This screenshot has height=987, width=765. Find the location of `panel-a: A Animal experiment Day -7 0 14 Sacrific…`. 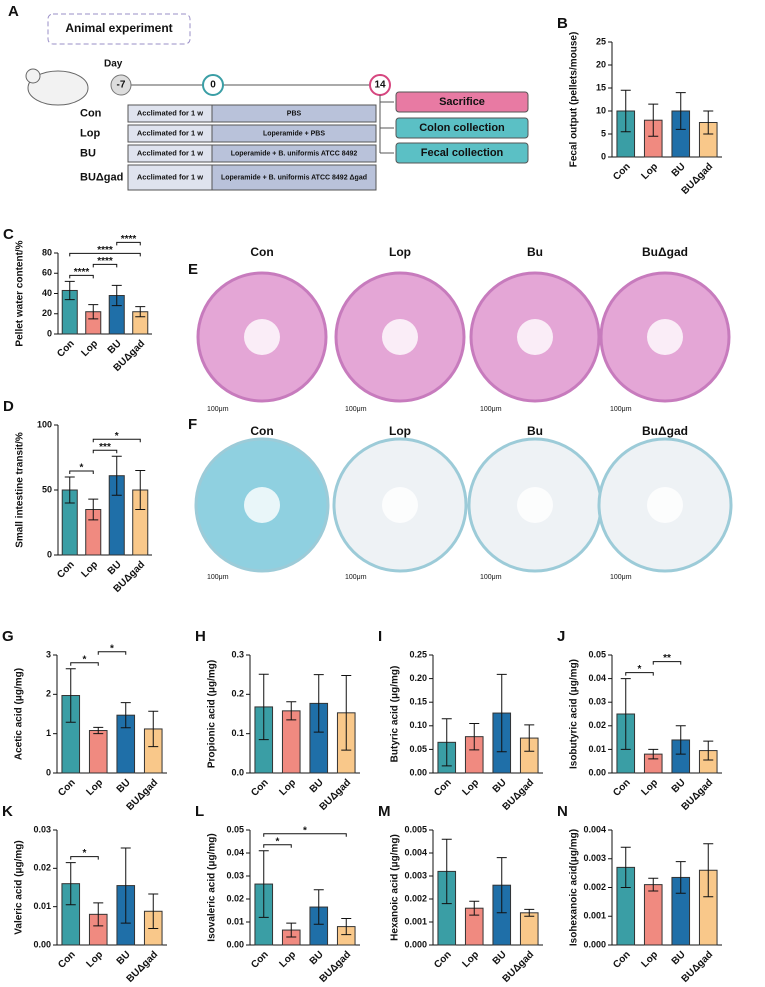

panel-a: A Animal experiment Day -7 0 14 Sacrific… is located at coordinates (268, 97).